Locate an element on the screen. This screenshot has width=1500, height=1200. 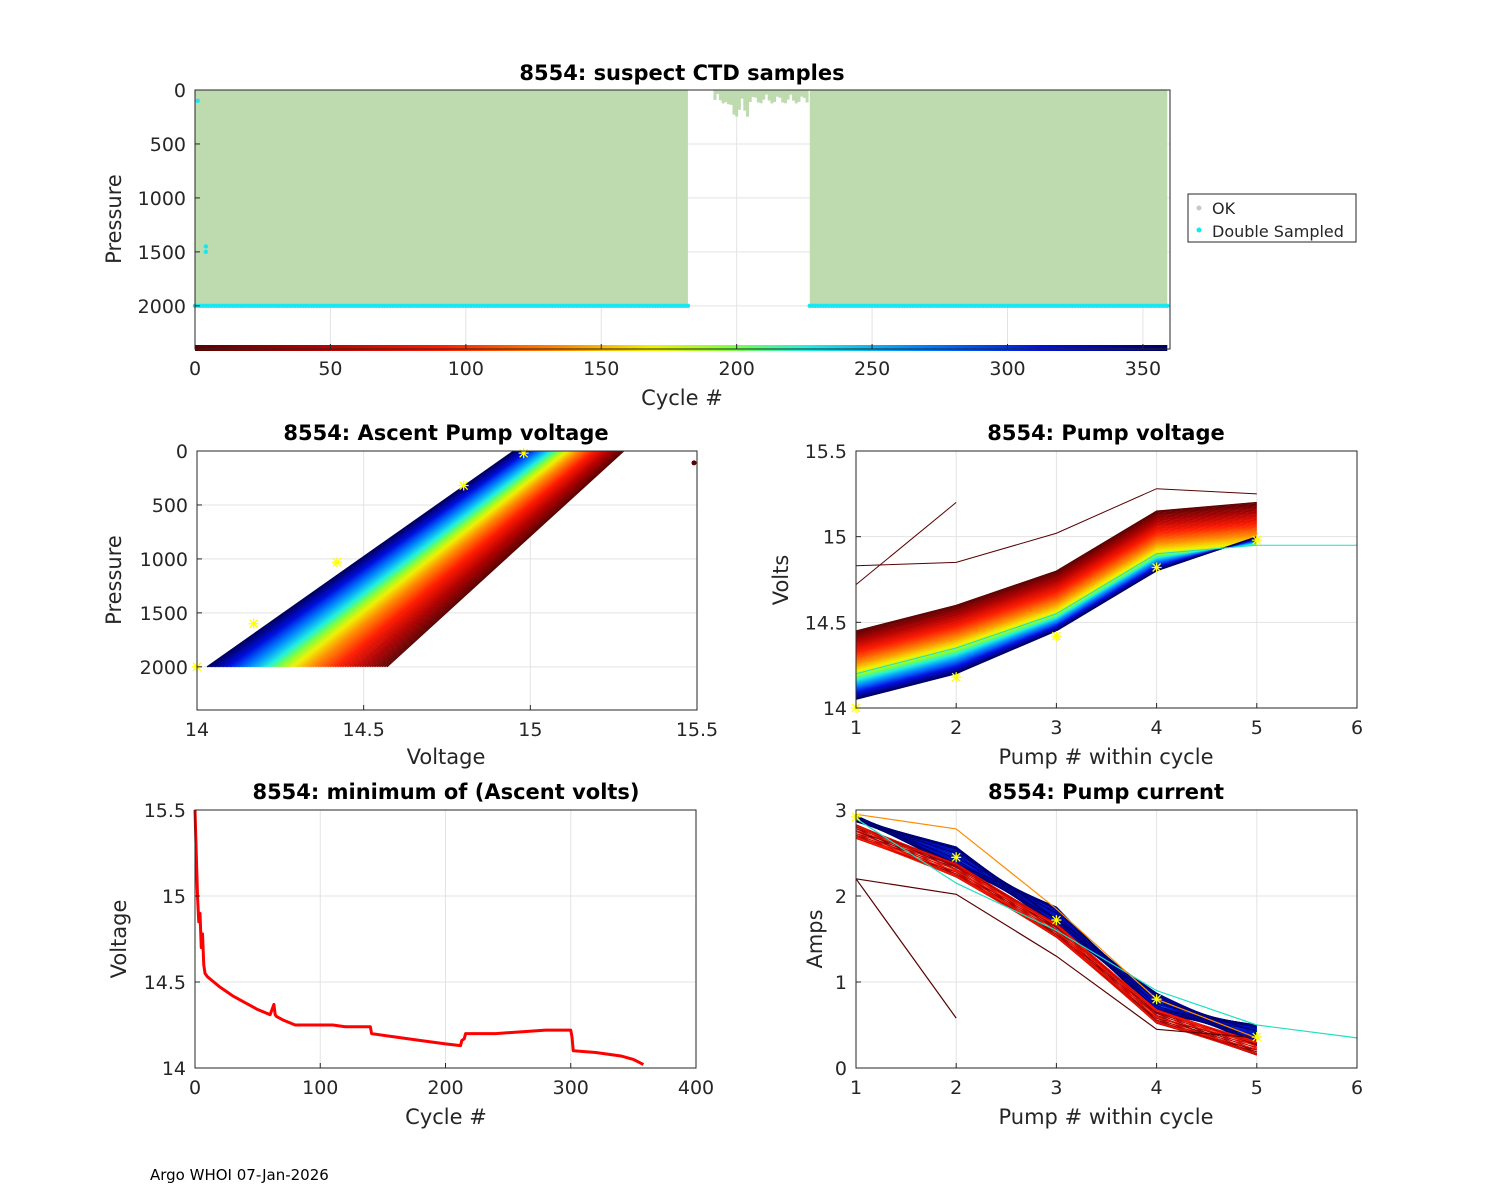
pumpv-xtick-label: 5 is located at coordinates (1257, 728).